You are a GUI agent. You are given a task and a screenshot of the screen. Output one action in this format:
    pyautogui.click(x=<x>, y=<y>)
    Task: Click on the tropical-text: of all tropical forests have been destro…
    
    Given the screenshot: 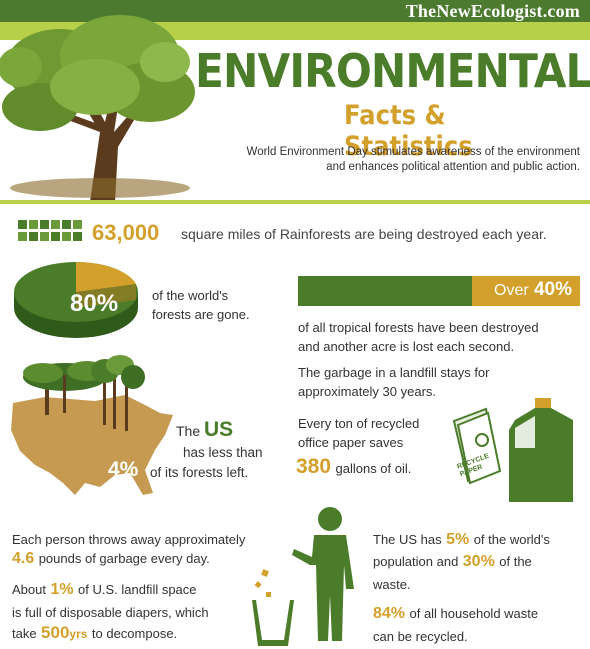 What is the action you would take?
    pyautogui.click(x=418, y=337)
    